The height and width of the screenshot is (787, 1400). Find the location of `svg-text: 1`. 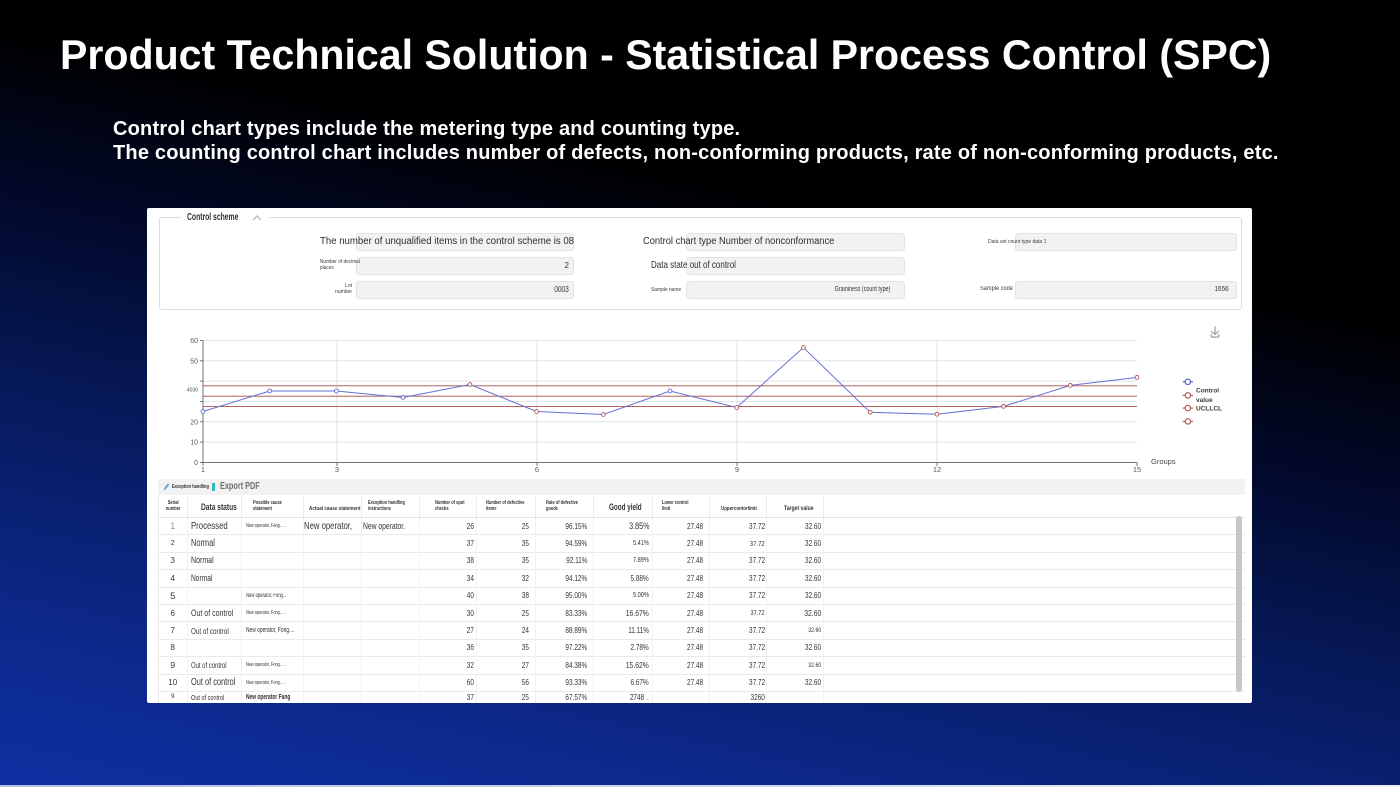

svg-text: 1 is located at coordinates (203, 469).